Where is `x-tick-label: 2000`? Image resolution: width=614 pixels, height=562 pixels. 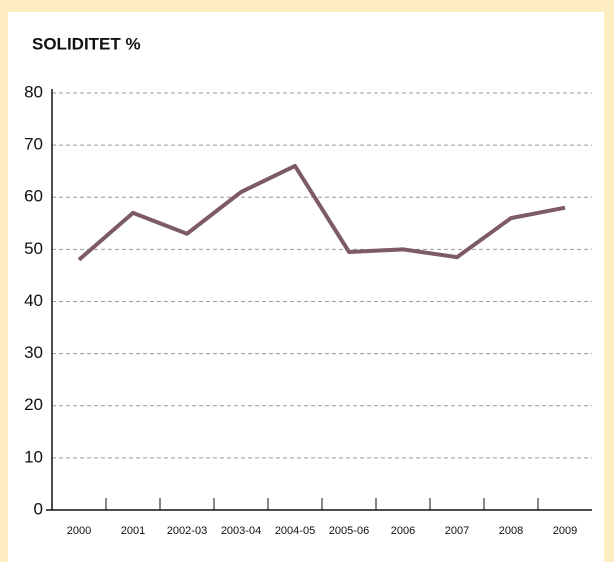
x-tick-label: 2000 is located at coordinates (79, 531).